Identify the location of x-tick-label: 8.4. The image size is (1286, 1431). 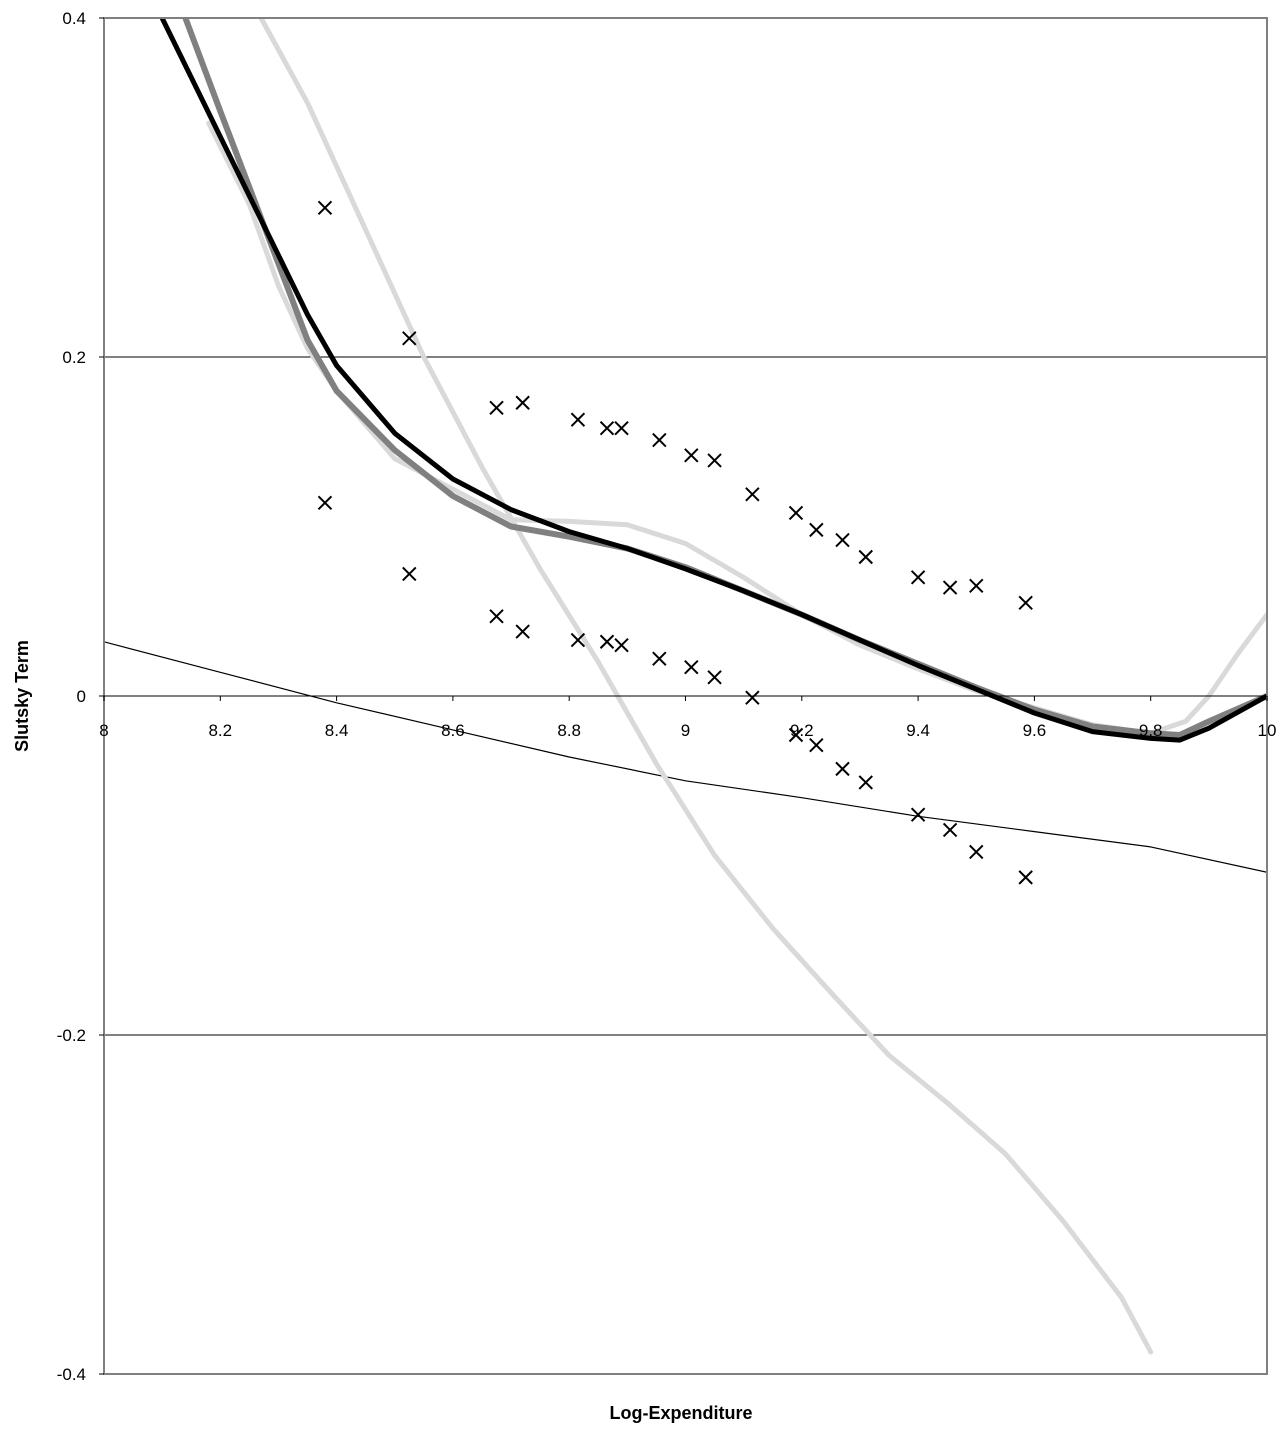
(337, 730).